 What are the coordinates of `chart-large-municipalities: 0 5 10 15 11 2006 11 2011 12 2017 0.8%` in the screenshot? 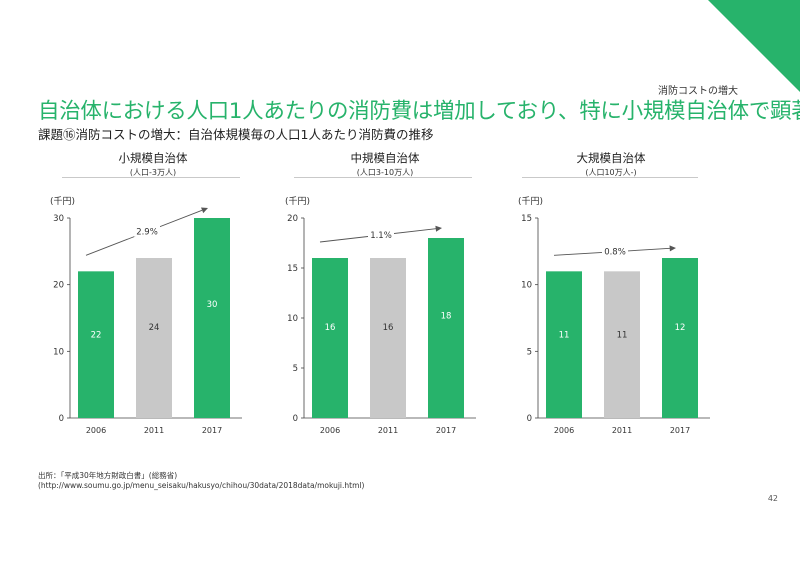 It's located at (615, 324).